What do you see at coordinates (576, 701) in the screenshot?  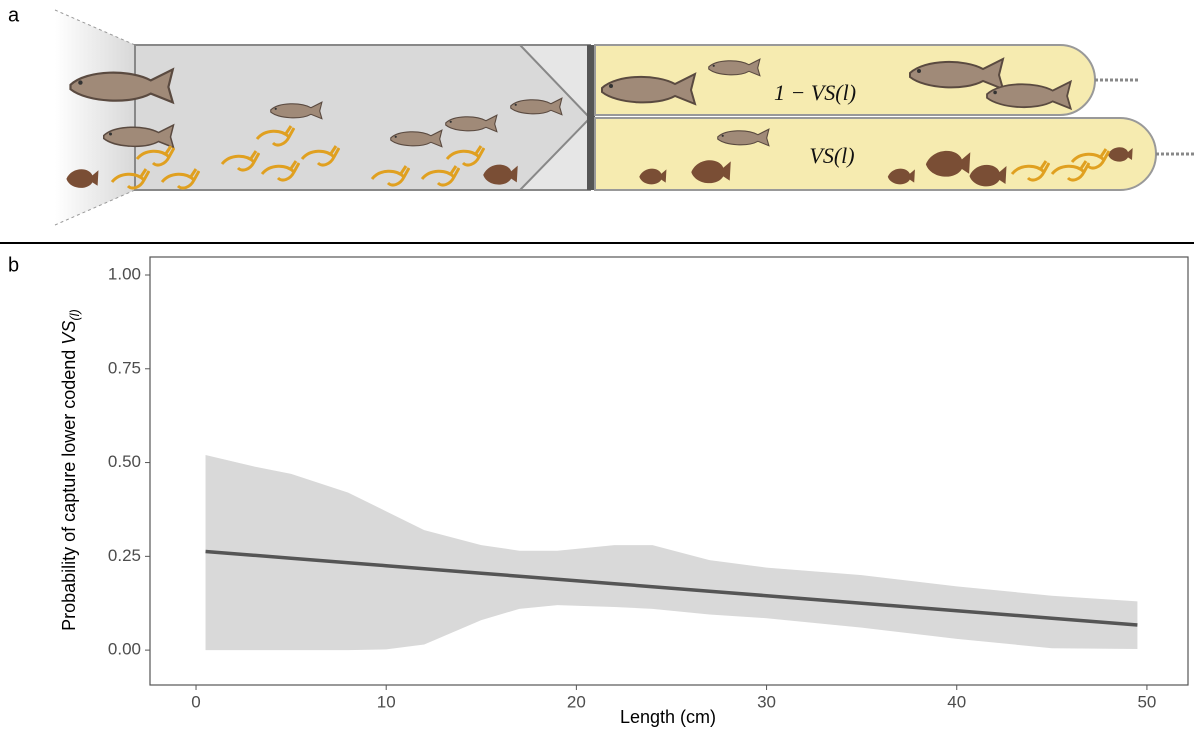 I see `x-tick-label: 20` at bounding box center [576, 701].